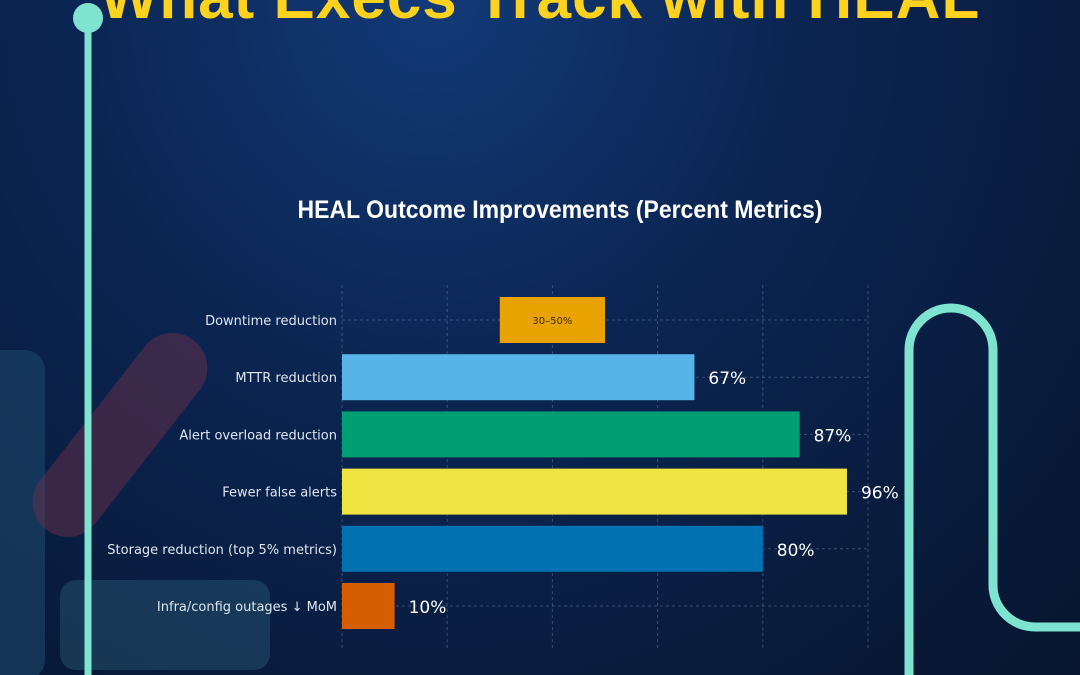 The height and width of the screenshot is (675, 1080). Describe the element at coordinates (247, 607) in the screenshot. I see `y-tick-label: Infra/config outages ↓ MoM` at that location.